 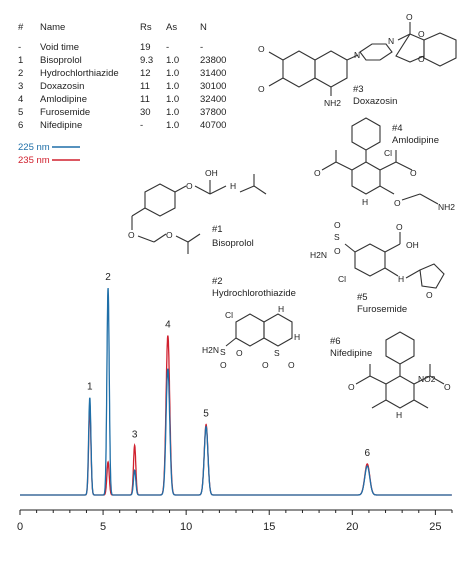 I want to click on atom-oh-furo: OH, so click(x=412, y=245).